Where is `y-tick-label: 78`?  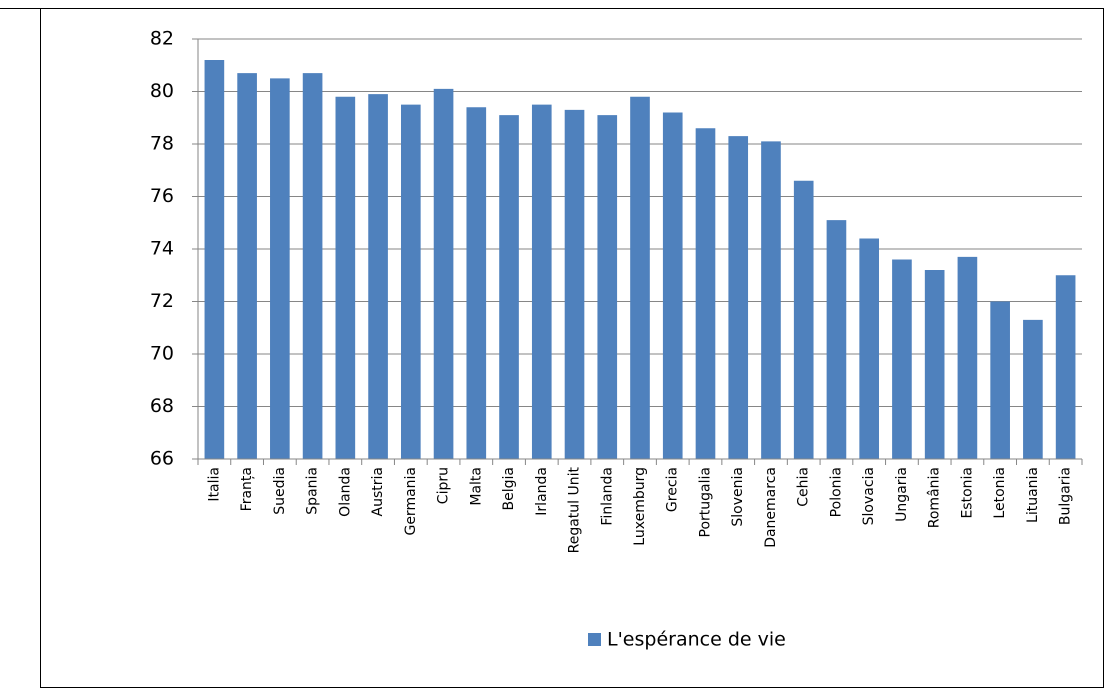
y-tick-label: 78 is located at coordinates (162, 144).